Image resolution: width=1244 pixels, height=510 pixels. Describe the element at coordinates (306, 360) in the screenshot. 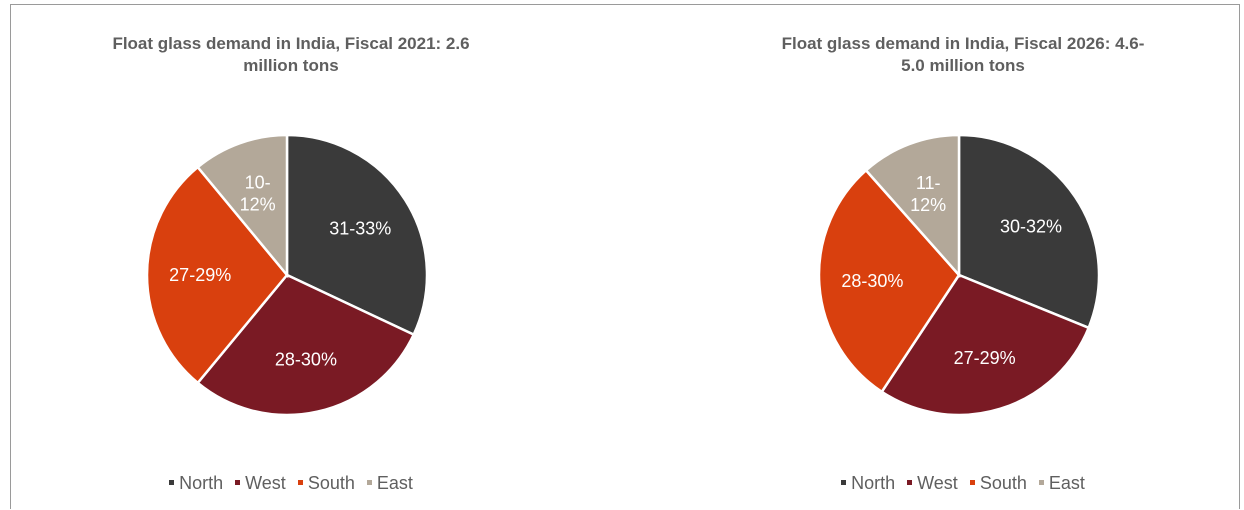

I see `data-label-west: 28-30%` at that location.